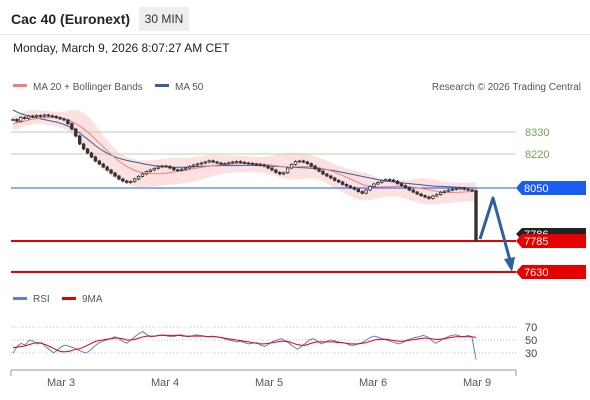 The image size is (590, 400). I want to click on instrument-title: Cac 40 (Euronext), so click(71, 19).